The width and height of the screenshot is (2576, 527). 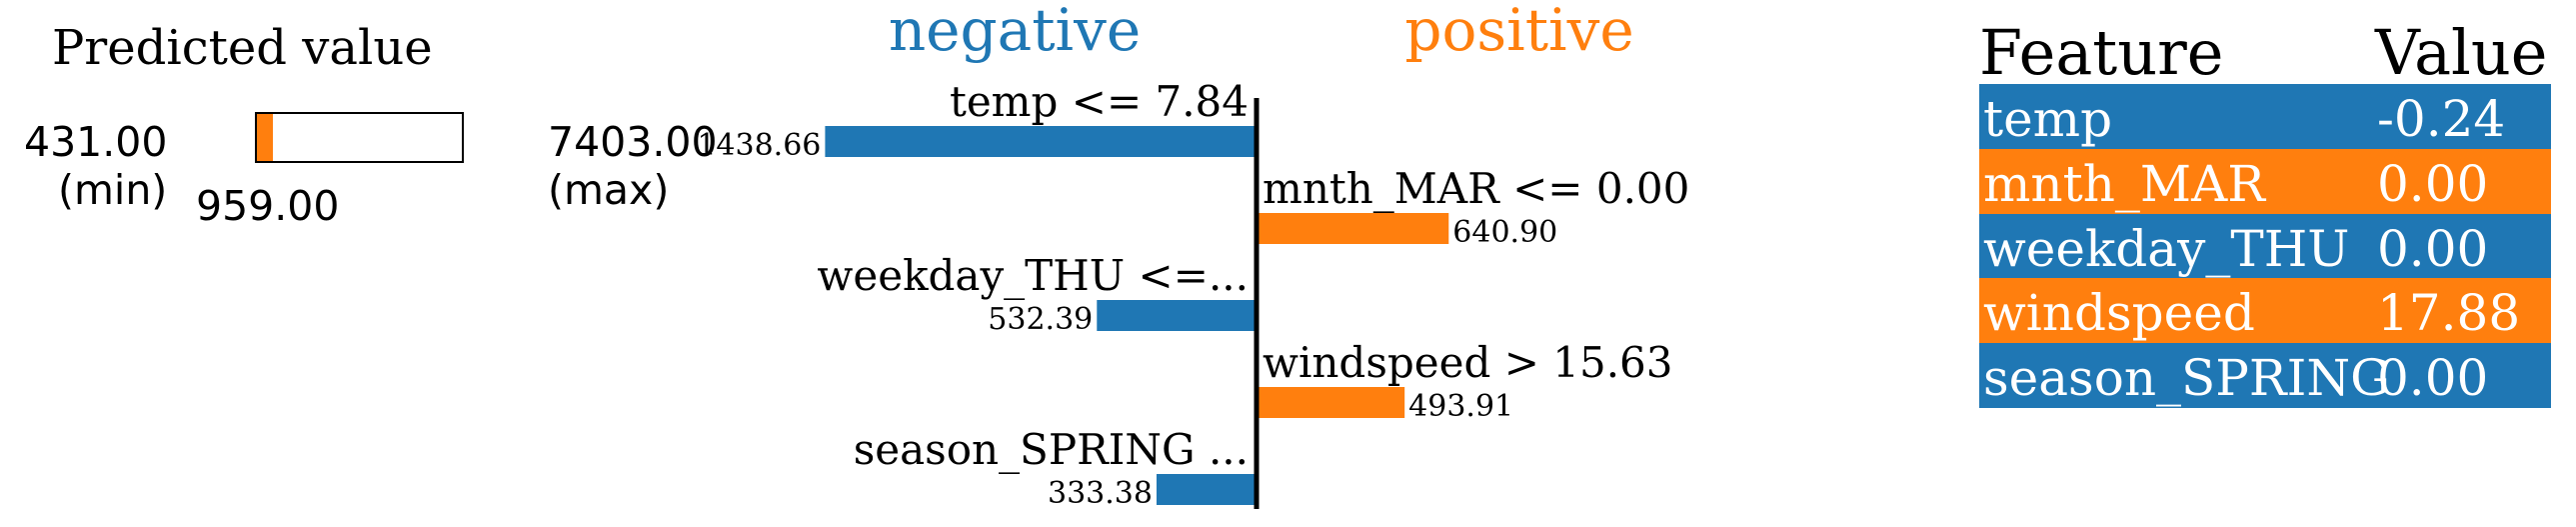 What do you see at coordinates (2048, 119) in the screenshot?
I see `table-cell-feature: temp` at bounding box center [2048, 119].